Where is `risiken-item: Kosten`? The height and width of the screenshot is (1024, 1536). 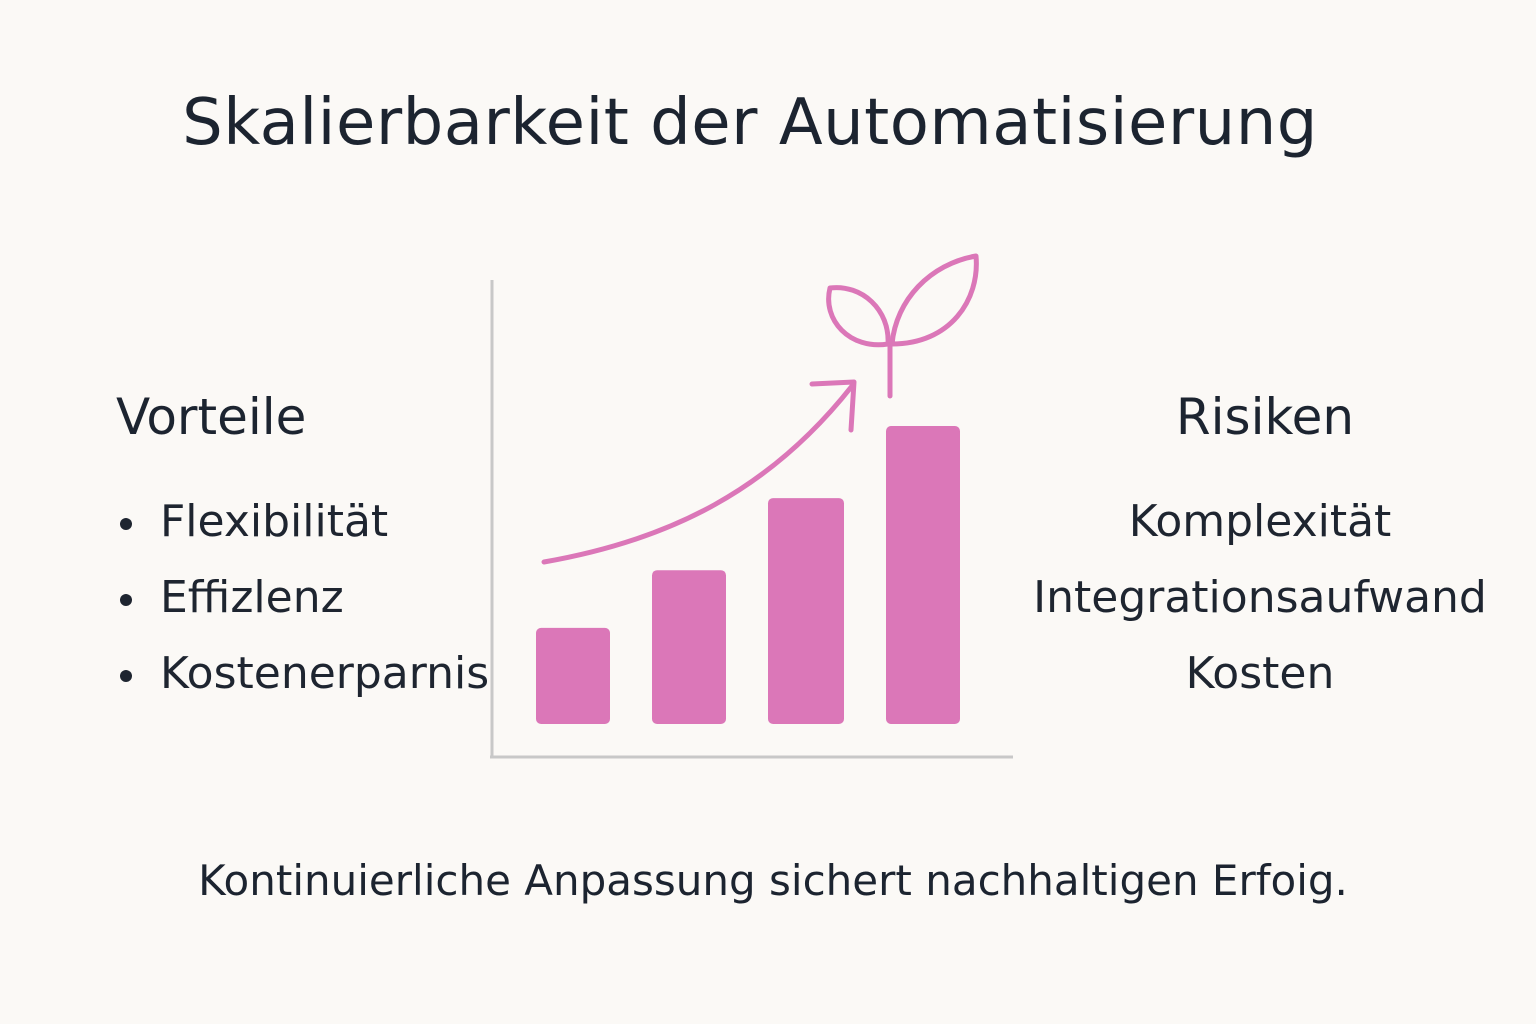 risiken-item: Kosten is located at coordinates (1260, 673).